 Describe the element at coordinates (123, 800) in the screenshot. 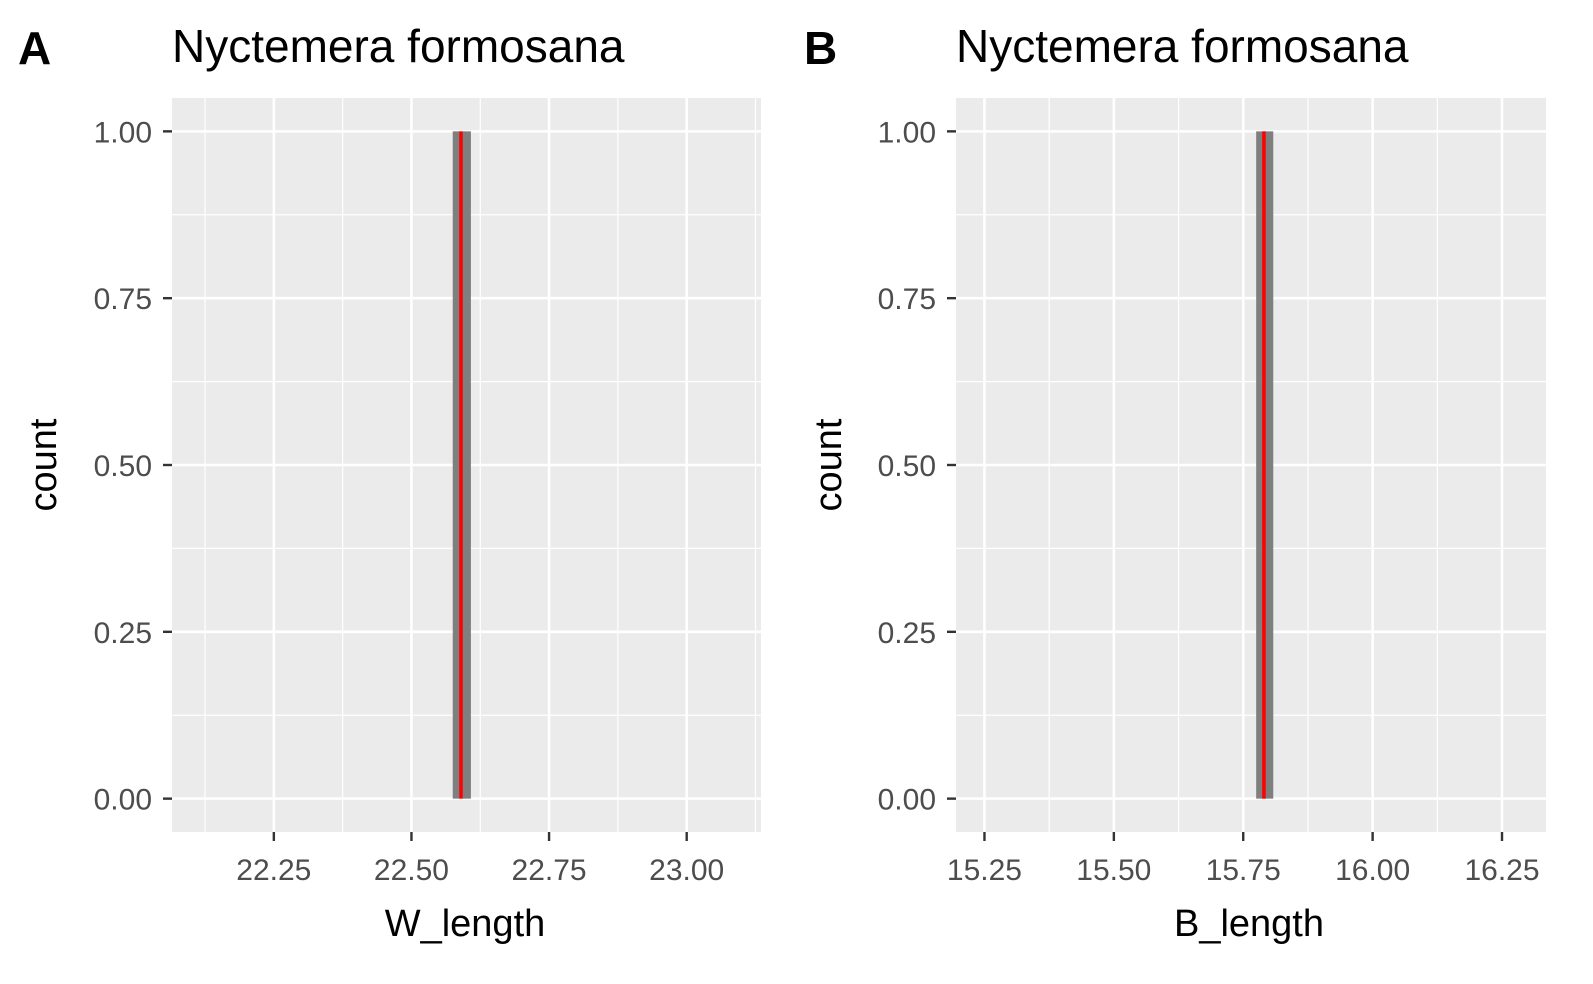

I see `panel-a-y-tick-label: 0.00` at that location.